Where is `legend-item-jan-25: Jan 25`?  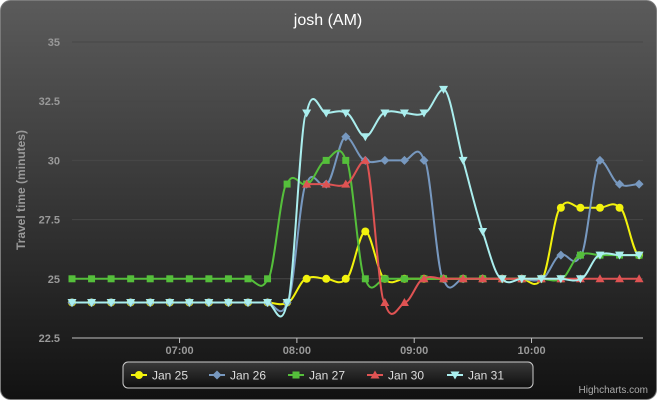
legend-item-jan-25: Jan 25 is located at coordinates (159, 376).